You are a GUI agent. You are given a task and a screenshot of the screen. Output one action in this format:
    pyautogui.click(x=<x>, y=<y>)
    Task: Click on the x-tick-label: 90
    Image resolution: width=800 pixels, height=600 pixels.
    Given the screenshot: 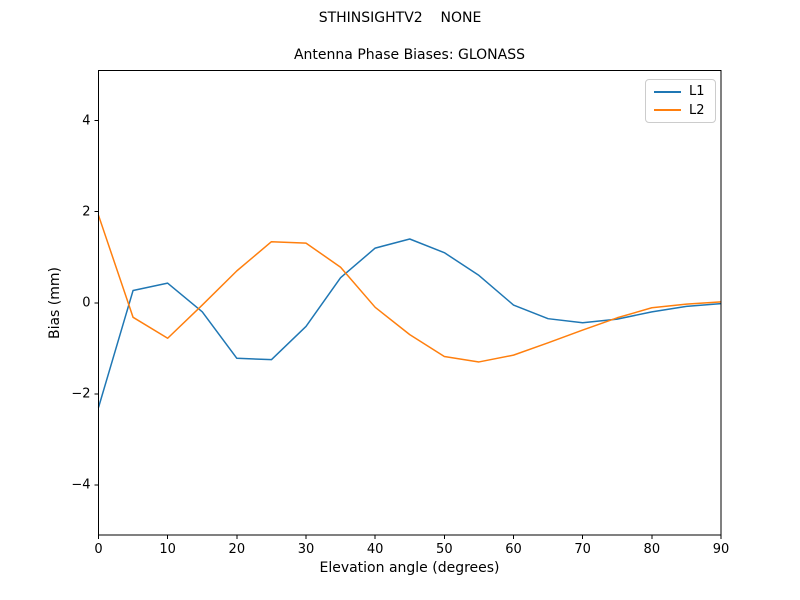 What is the action you would take?
    pyautogui.click(x=721, y=549)
    